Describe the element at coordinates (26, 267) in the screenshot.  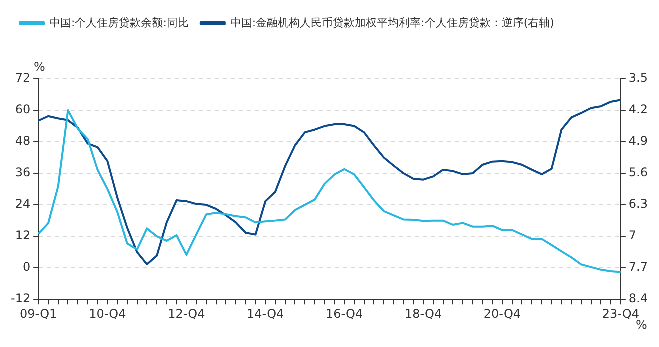
I see `y-tick-label: 0` at that location.